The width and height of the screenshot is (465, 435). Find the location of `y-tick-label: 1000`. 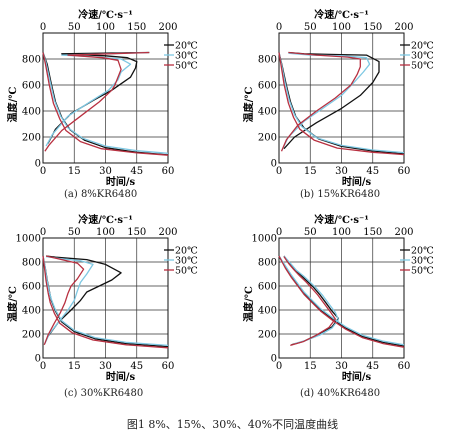

y-tick-label: 1000 is located at coordinates (264, 239).